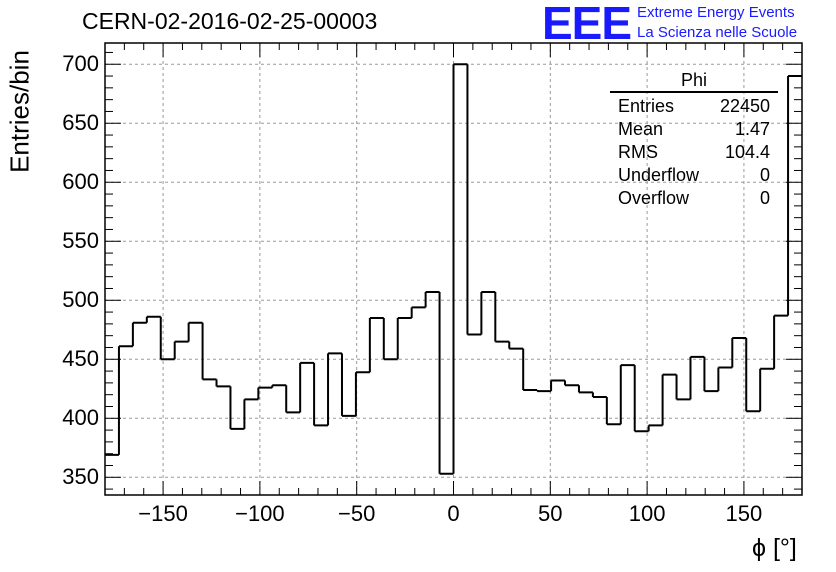 The width and height of the screenshot is (836, 572). What do you see at coordinates (659, 175) in the screenshot?
I see `stats-label: Underflow` at bounding box center [659, 175].